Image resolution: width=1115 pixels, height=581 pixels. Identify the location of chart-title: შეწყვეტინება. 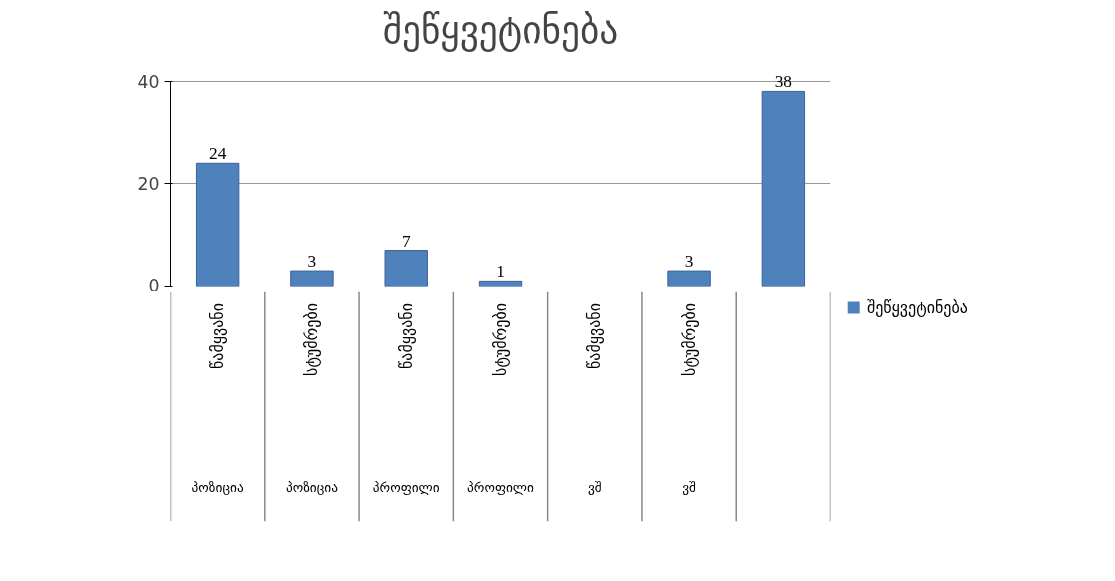
(500, 29).